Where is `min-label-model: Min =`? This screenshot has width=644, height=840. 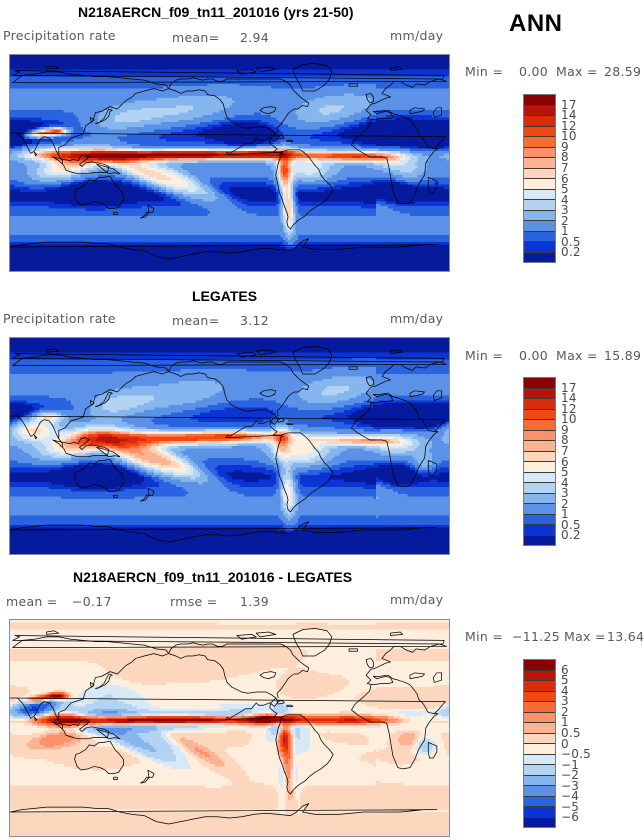
min-label-model: Min = is located at coordinates (484, 71).